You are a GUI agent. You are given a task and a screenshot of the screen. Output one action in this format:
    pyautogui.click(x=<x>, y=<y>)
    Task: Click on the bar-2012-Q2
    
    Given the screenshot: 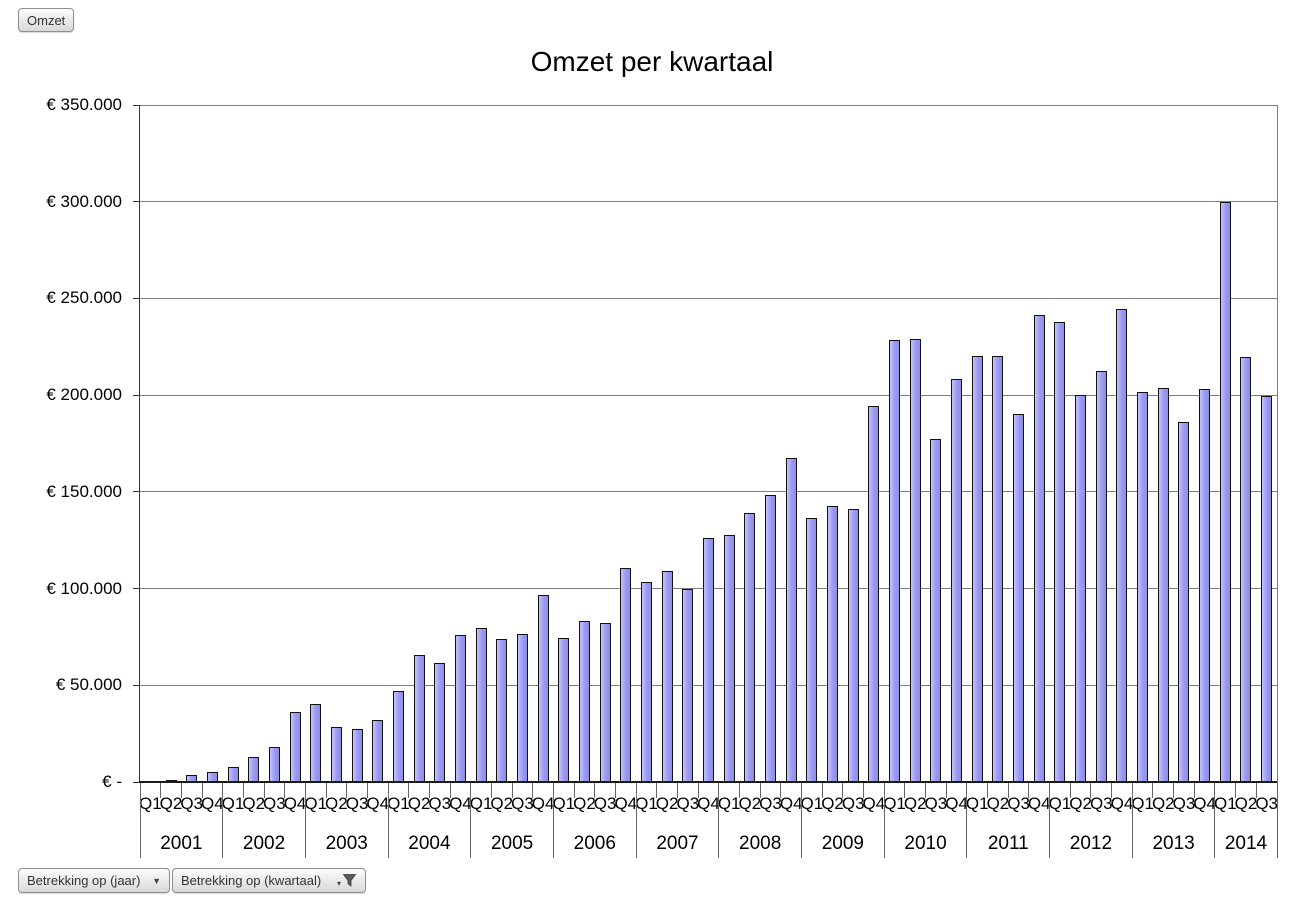 What is the action you would take?
    pyautogui.click(x=1080, y=588)
    